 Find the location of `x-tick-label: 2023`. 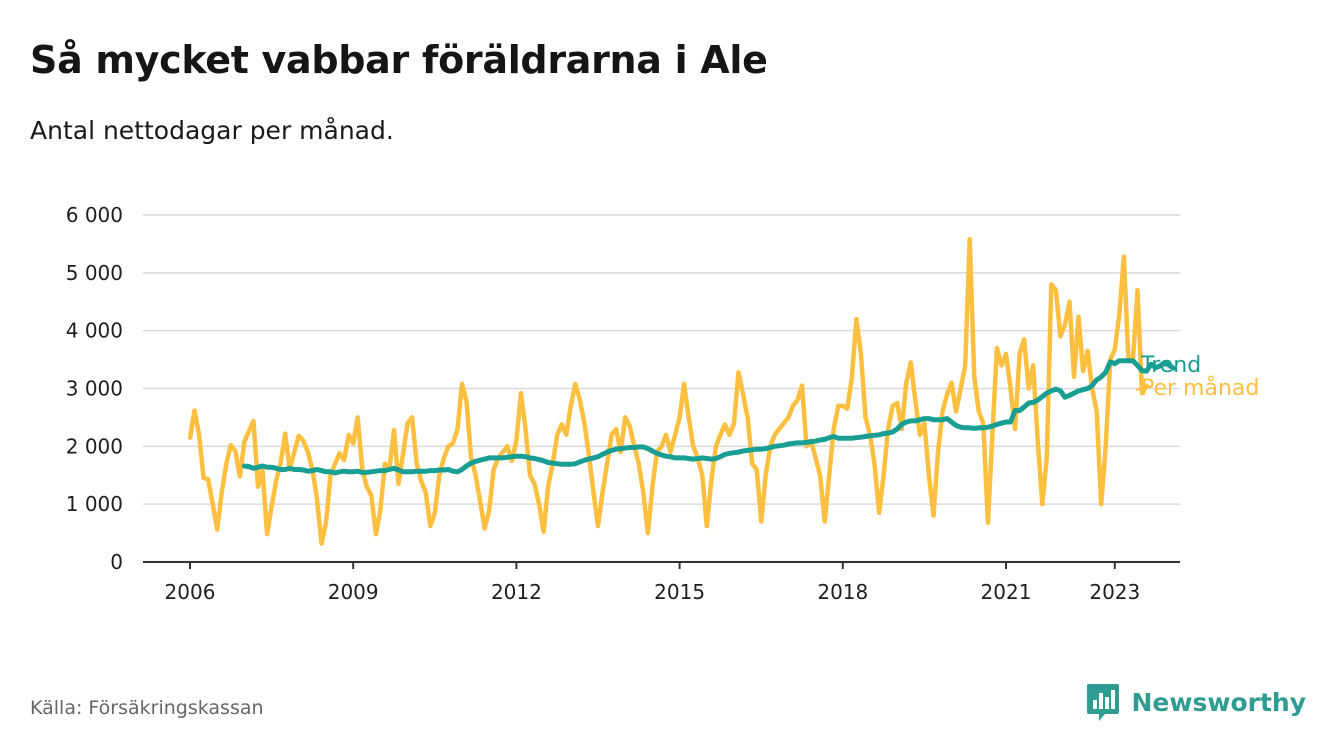

x-tick-label: 2023 is located at coordinates (1114, 592).